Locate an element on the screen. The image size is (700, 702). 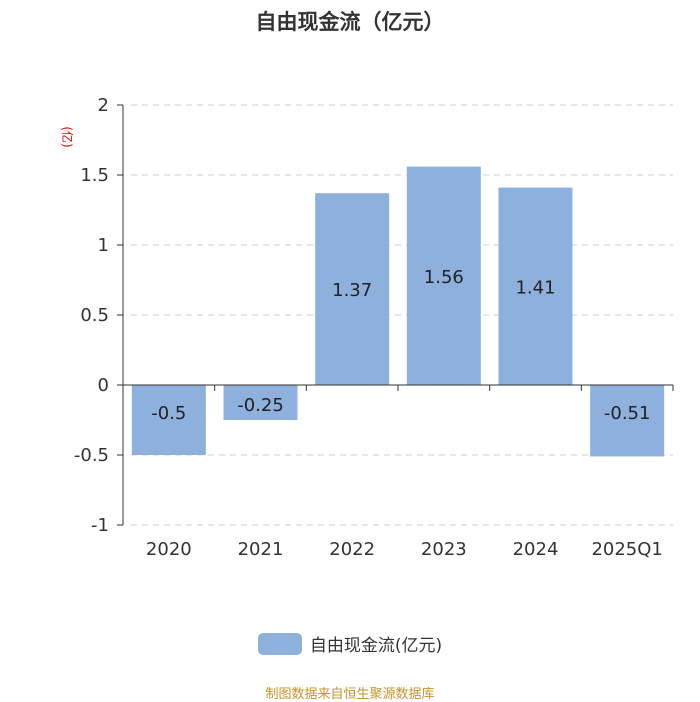
x-tick-label: 2023 is located at coordinates (444, 549).